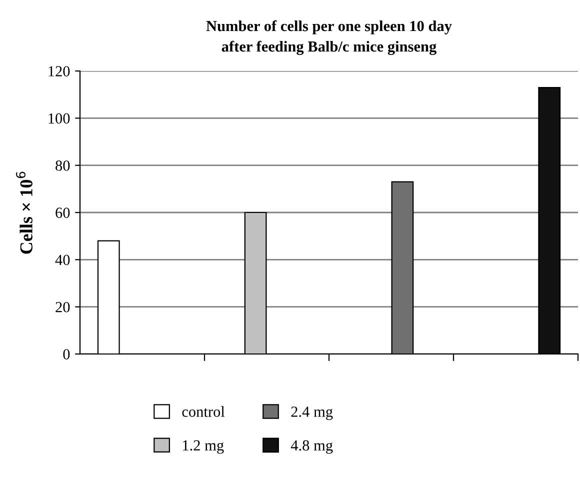 This screenshot has height=477, width=580. I want to click on legend-label: 2.4 mg, so click(312, 413).